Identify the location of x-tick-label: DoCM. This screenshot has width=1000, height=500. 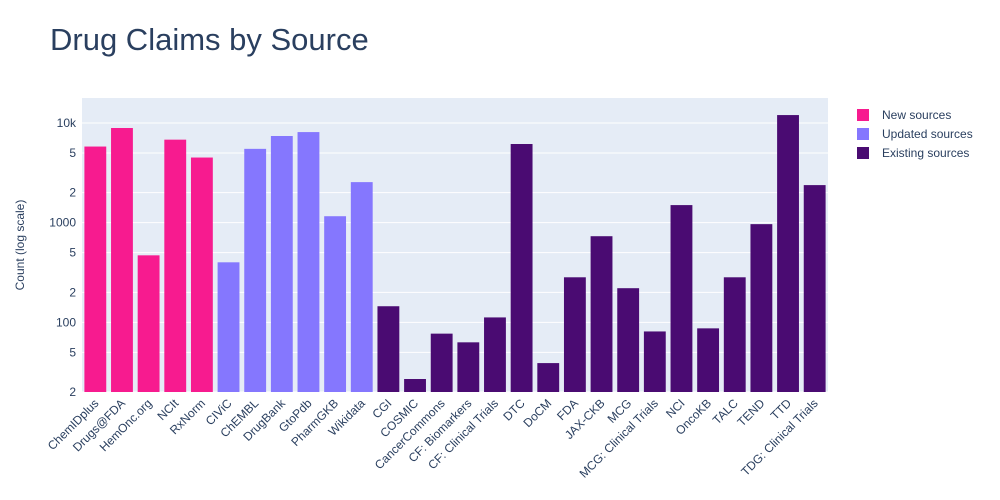
(537, 413).